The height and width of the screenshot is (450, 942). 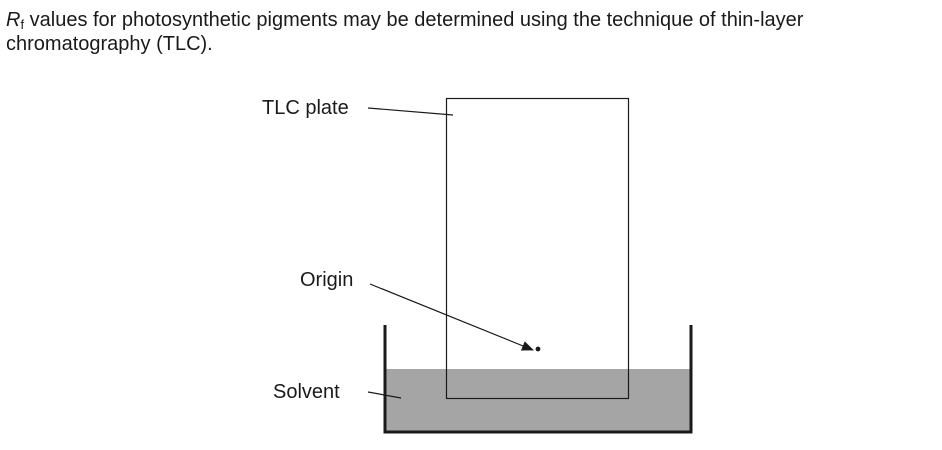 What do you see at coordinates (451, 317) in the screenshot?
I see `origin-leader-arrow` at bounding box center [451, 317].